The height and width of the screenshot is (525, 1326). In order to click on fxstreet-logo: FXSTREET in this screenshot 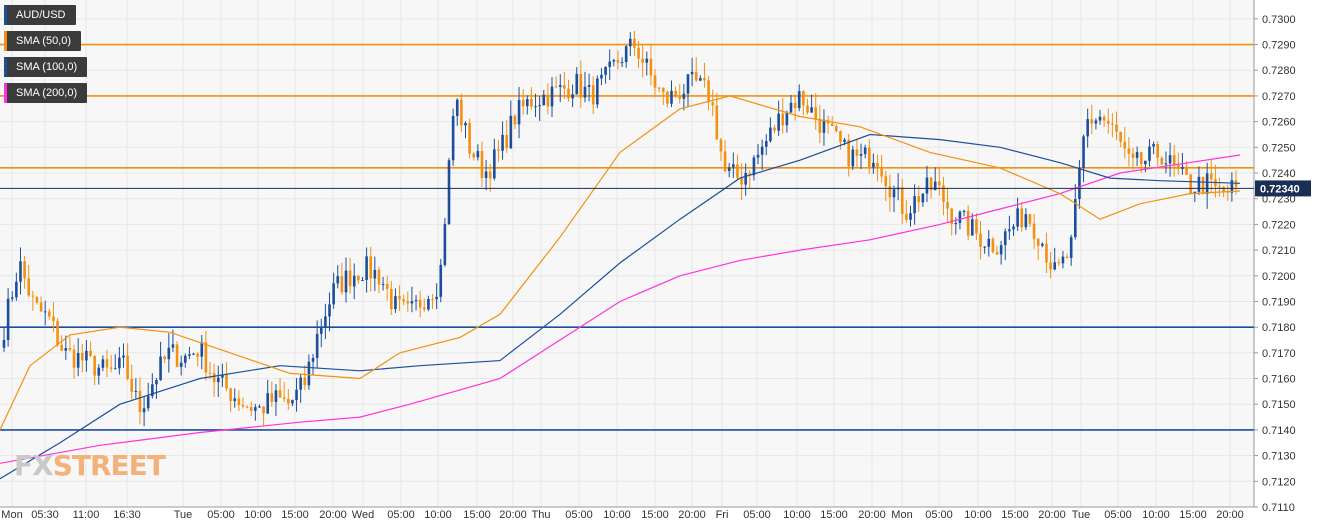, I will do `click(90, 465)`.